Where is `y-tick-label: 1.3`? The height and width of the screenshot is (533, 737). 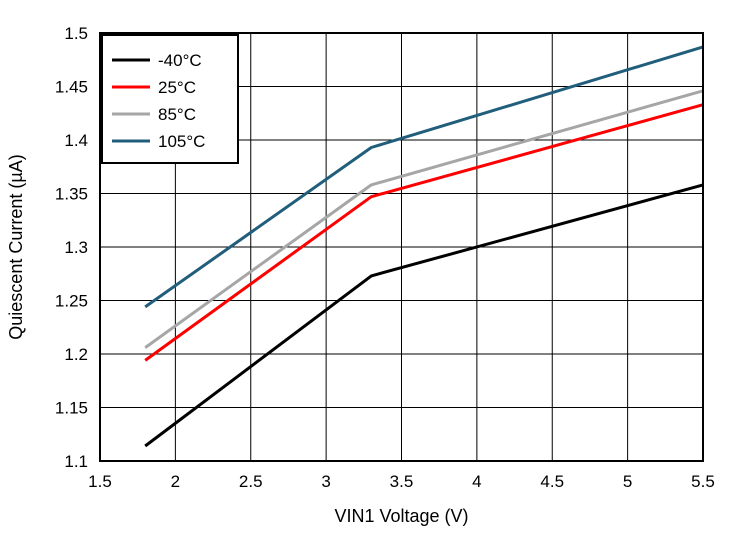
y-tick-label: 1.3 is located at coordinates (76, 247).